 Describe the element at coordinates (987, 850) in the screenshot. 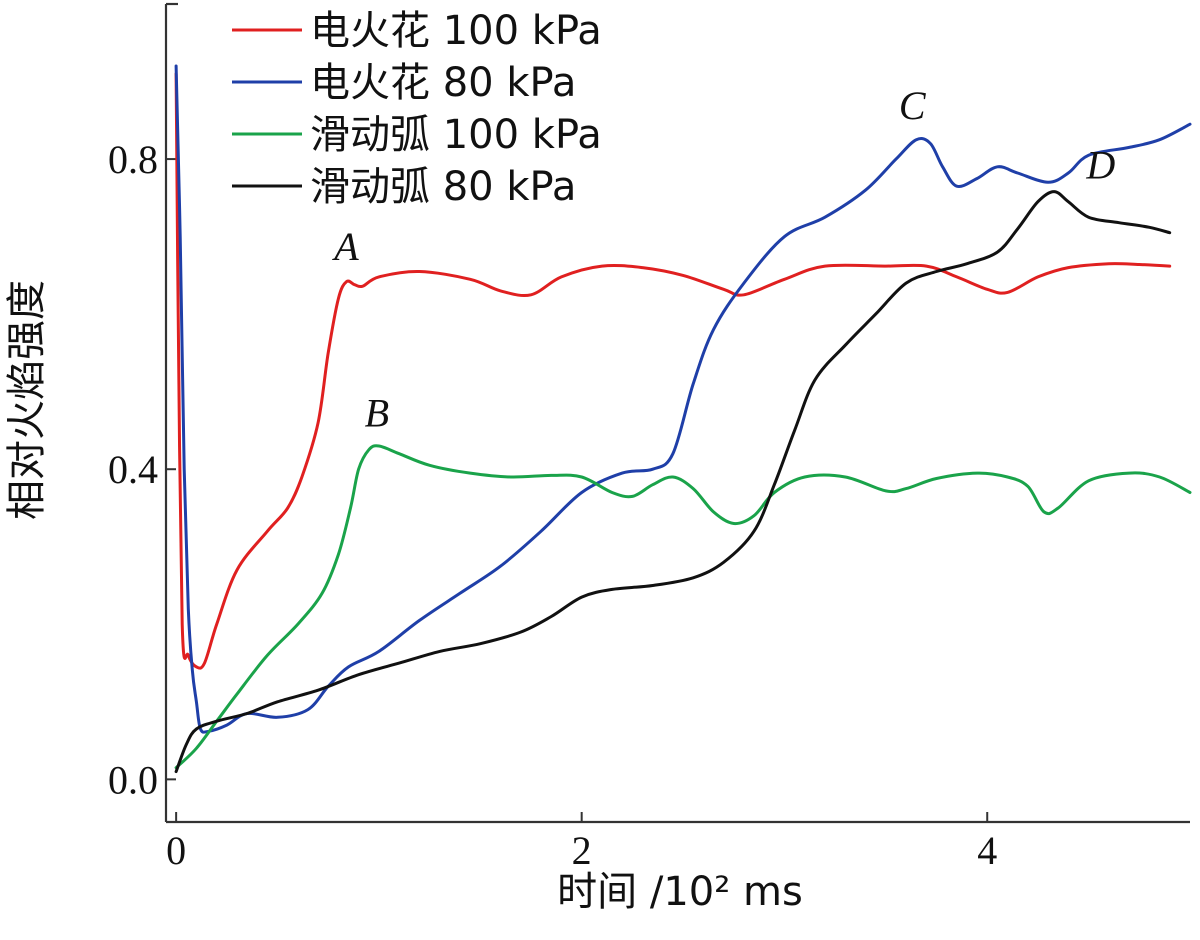

I see `x-tick-label: 4` at that location.